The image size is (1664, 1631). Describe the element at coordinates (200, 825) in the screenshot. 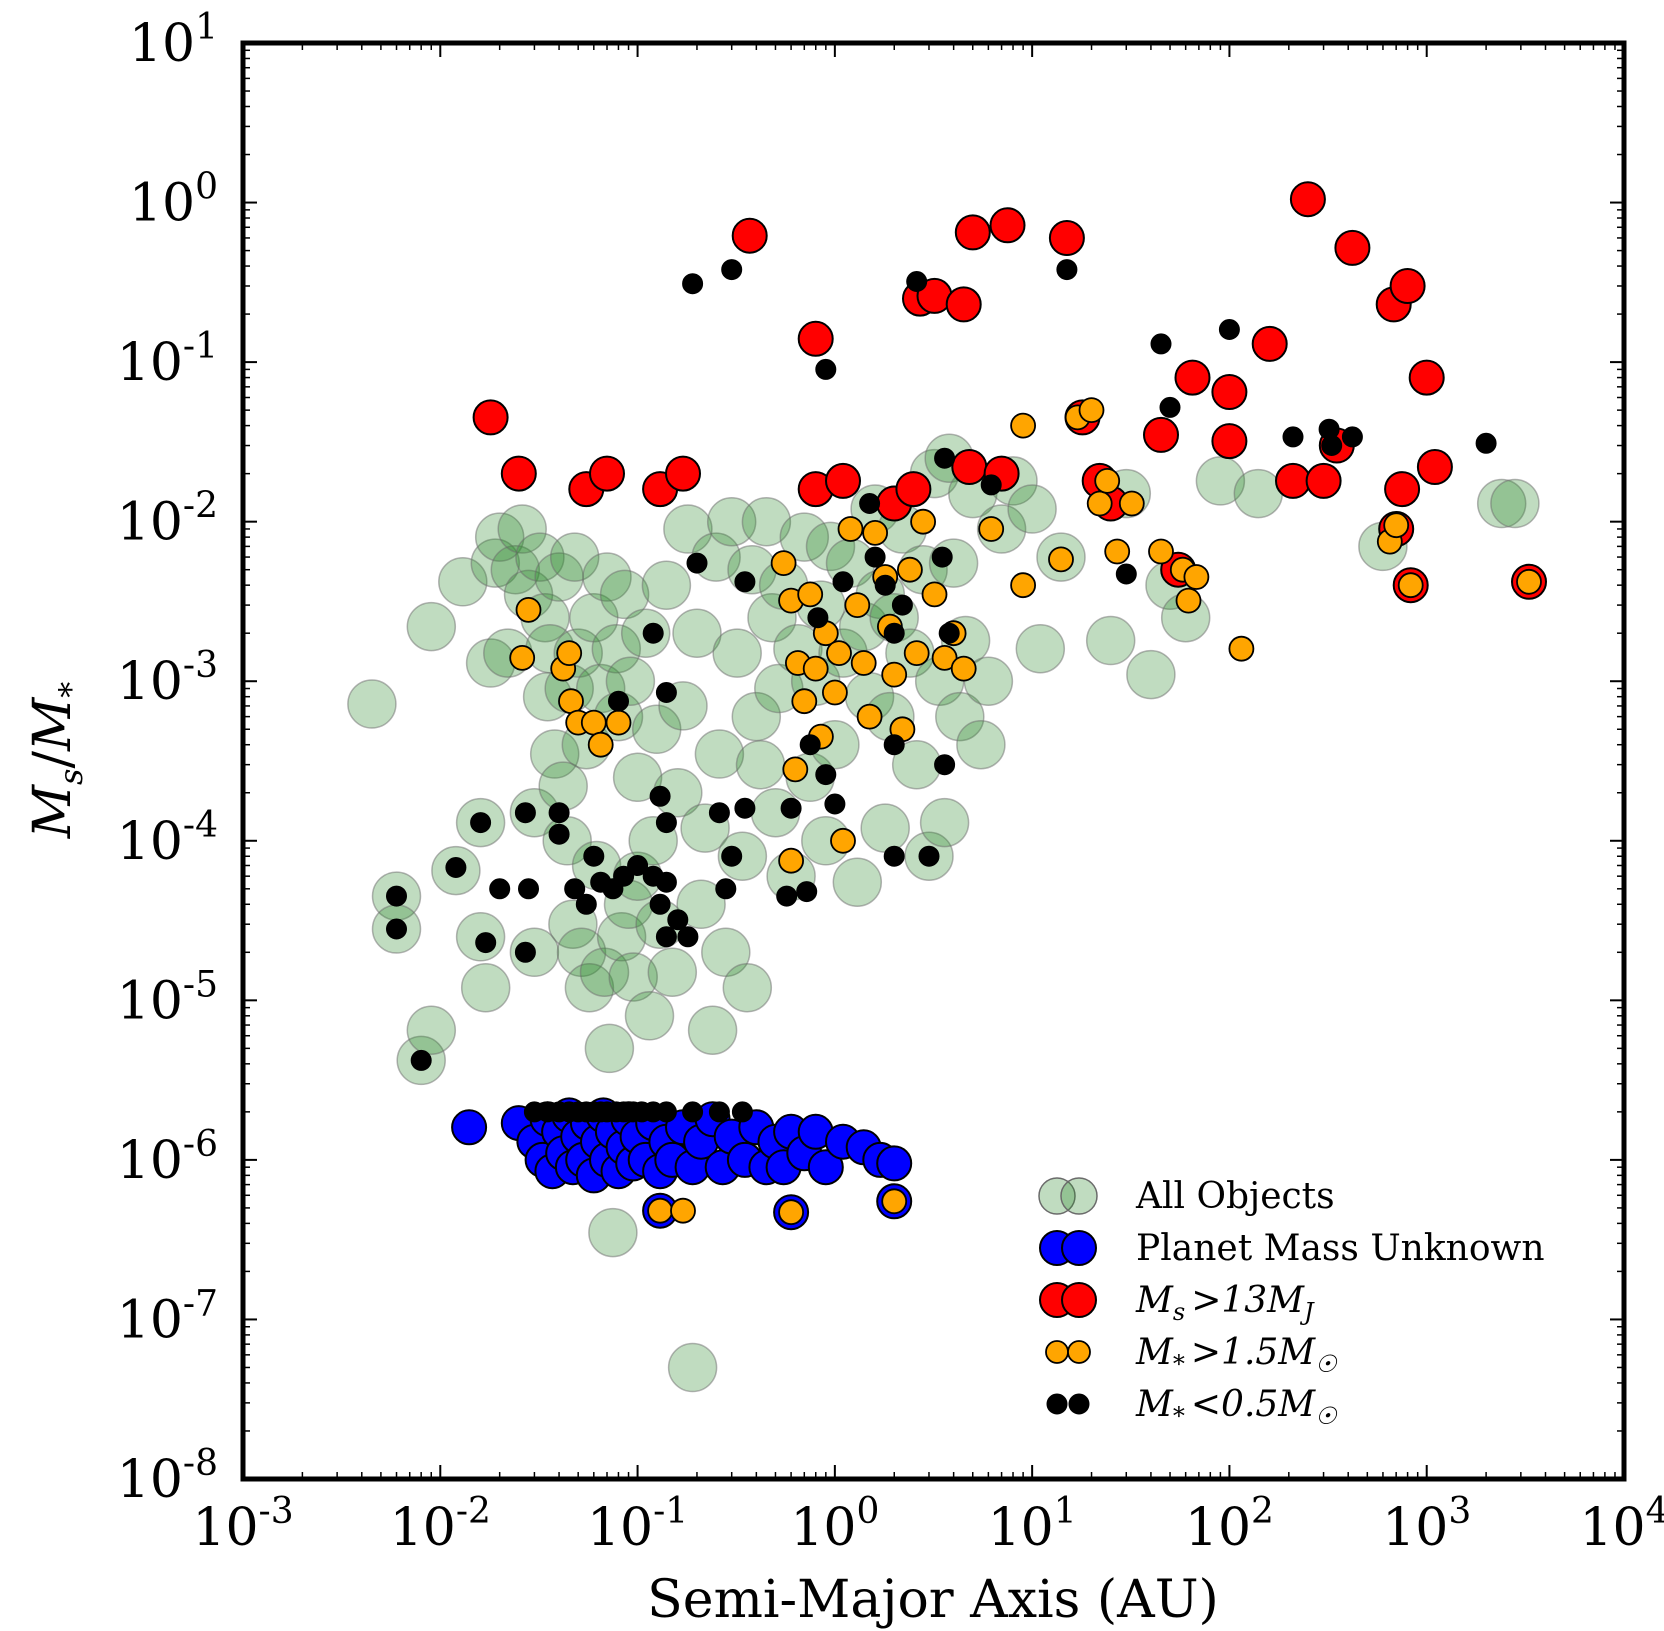

I see `y-tick-exp: -4` at that location.